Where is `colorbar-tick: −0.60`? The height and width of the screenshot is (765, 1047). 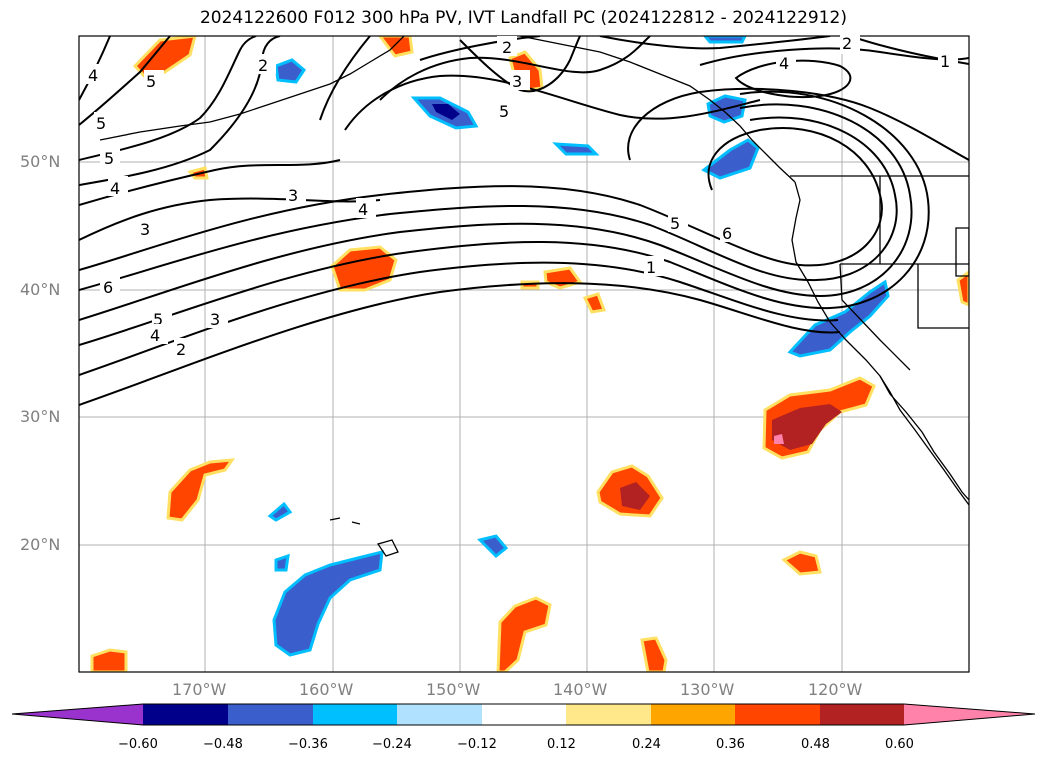
colorbar-tick: −0.60 is located at coordinates (138, 744).